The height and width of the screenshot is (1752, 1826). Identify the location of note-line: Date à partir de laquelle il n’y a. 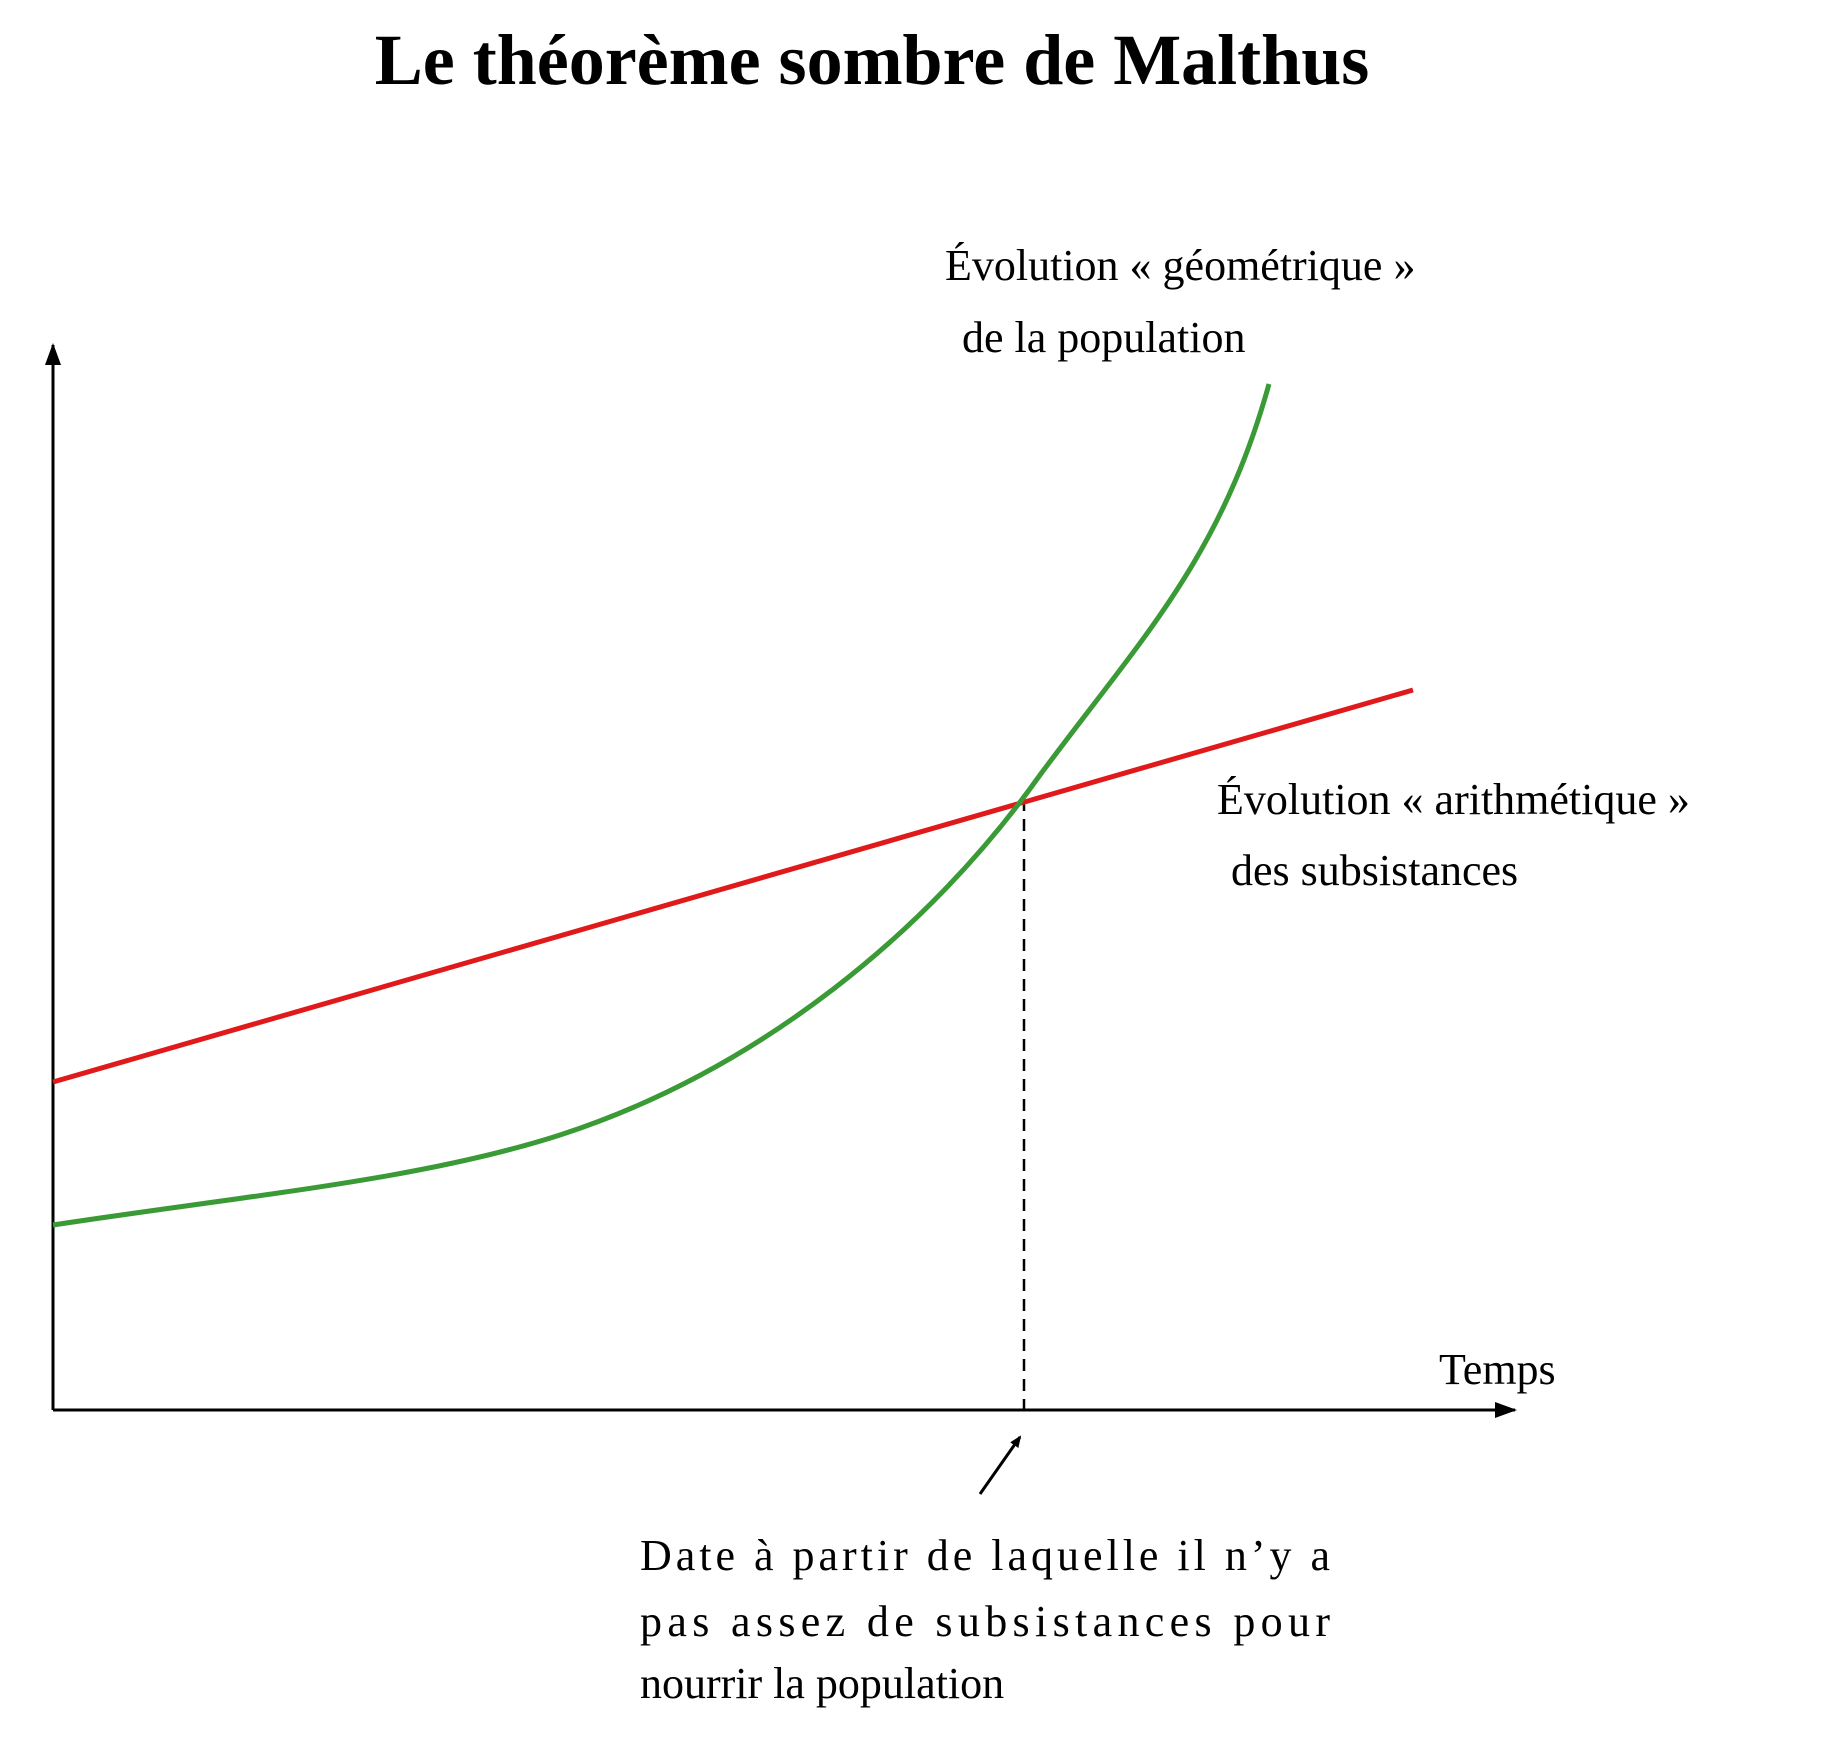
(985, 1555).